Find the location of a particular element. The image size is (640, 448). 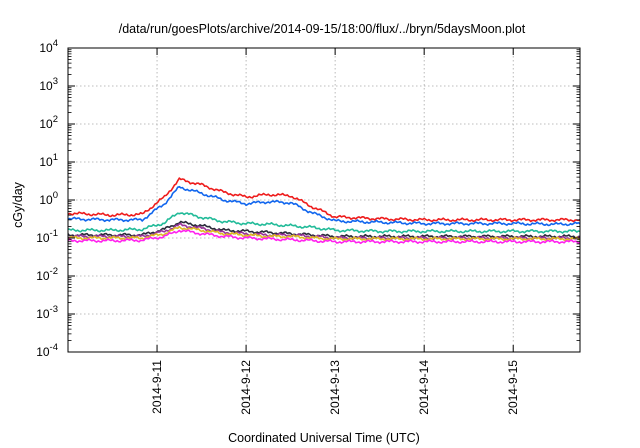

x-tick-label: 2014-9-11 is located at coordinates (157, 387).